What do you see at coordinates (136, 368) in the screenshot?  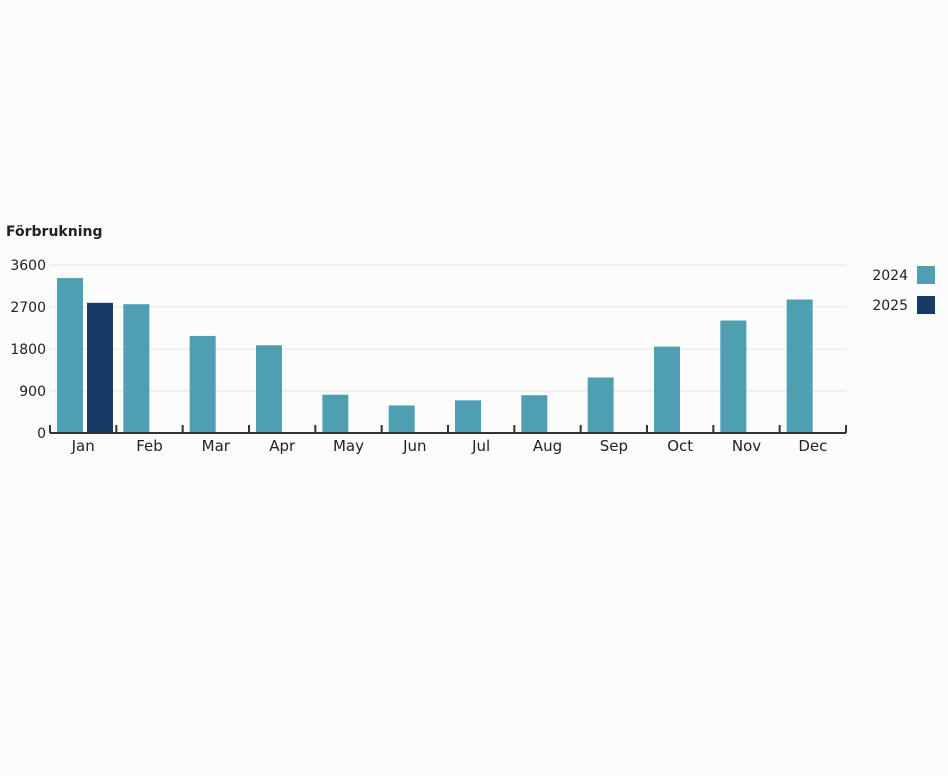 I see `bar-2024-feb` at bounding box center [136, 368].